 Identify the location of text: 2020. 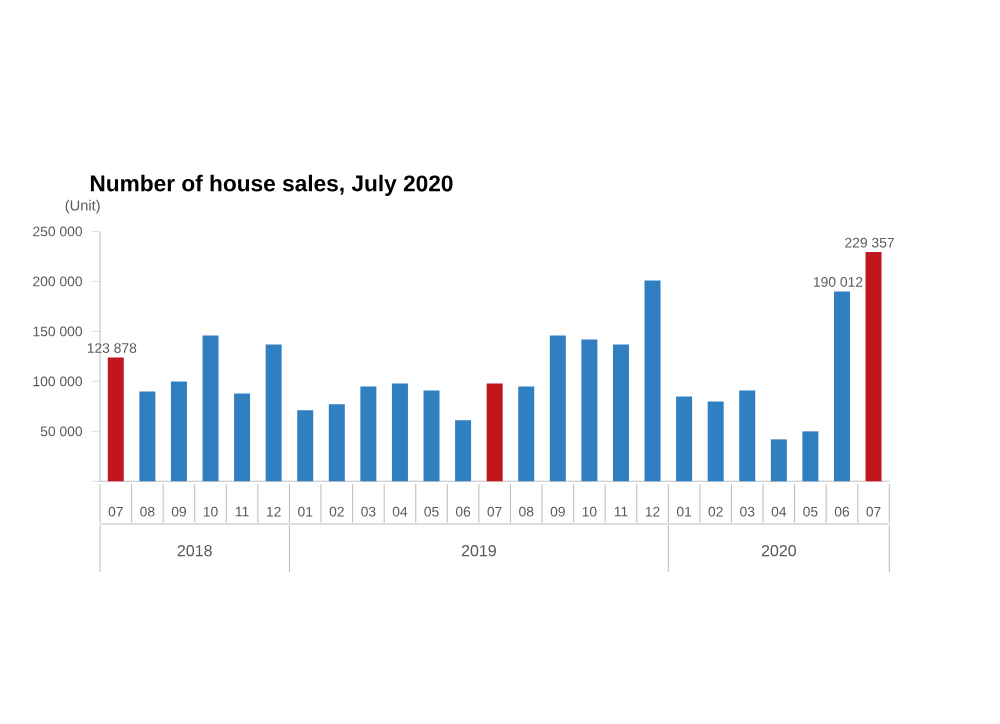
(778, 551).